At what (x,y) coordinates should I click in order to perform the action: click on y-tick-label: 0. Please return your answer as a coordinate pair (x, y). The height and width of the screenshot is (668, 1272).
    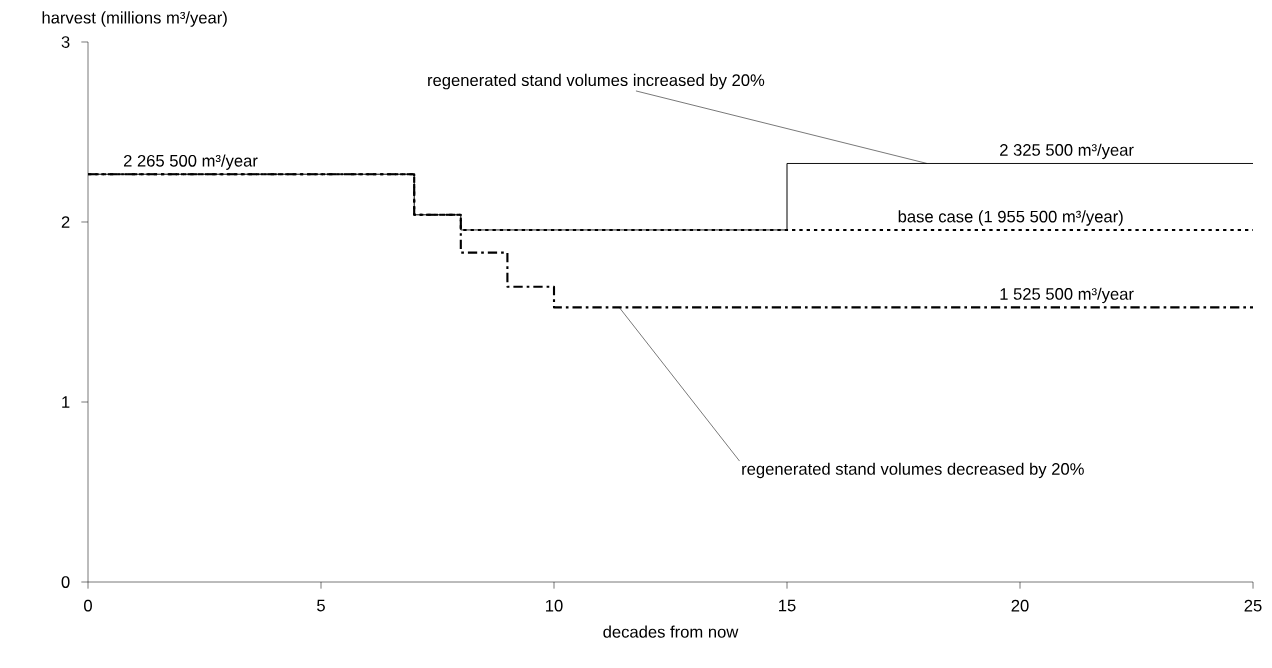
    Looking at the image, I should click on (65, 582).